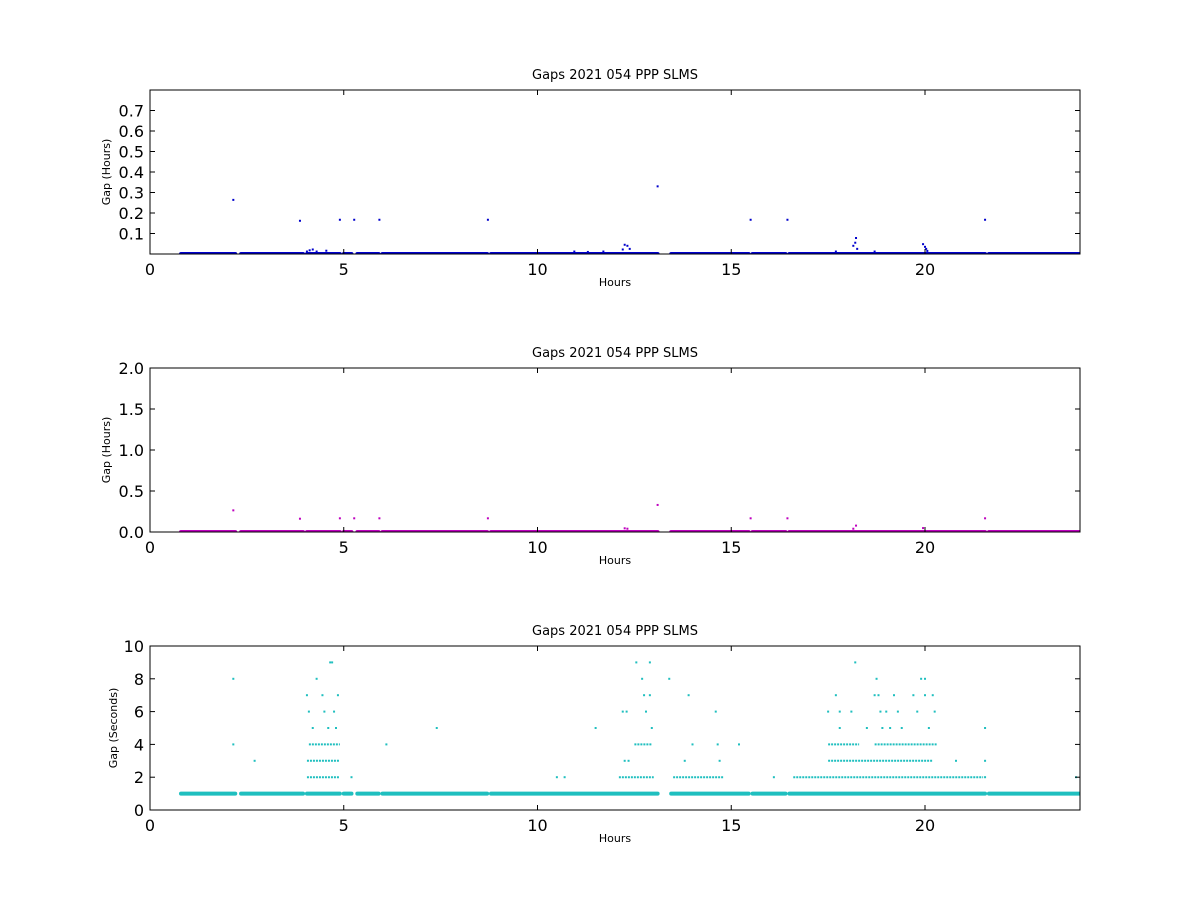  I want to click on y-axis-label: Gap (Hours), so click(106, 172).